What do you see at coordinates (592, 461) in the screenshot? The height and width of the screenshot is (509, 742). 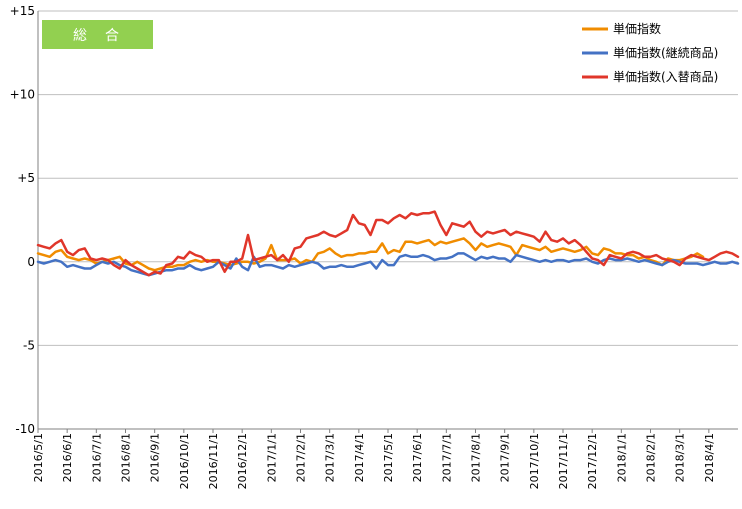 I see `x-tick-label: 2017/12/1` at bounding box center [592, 461].